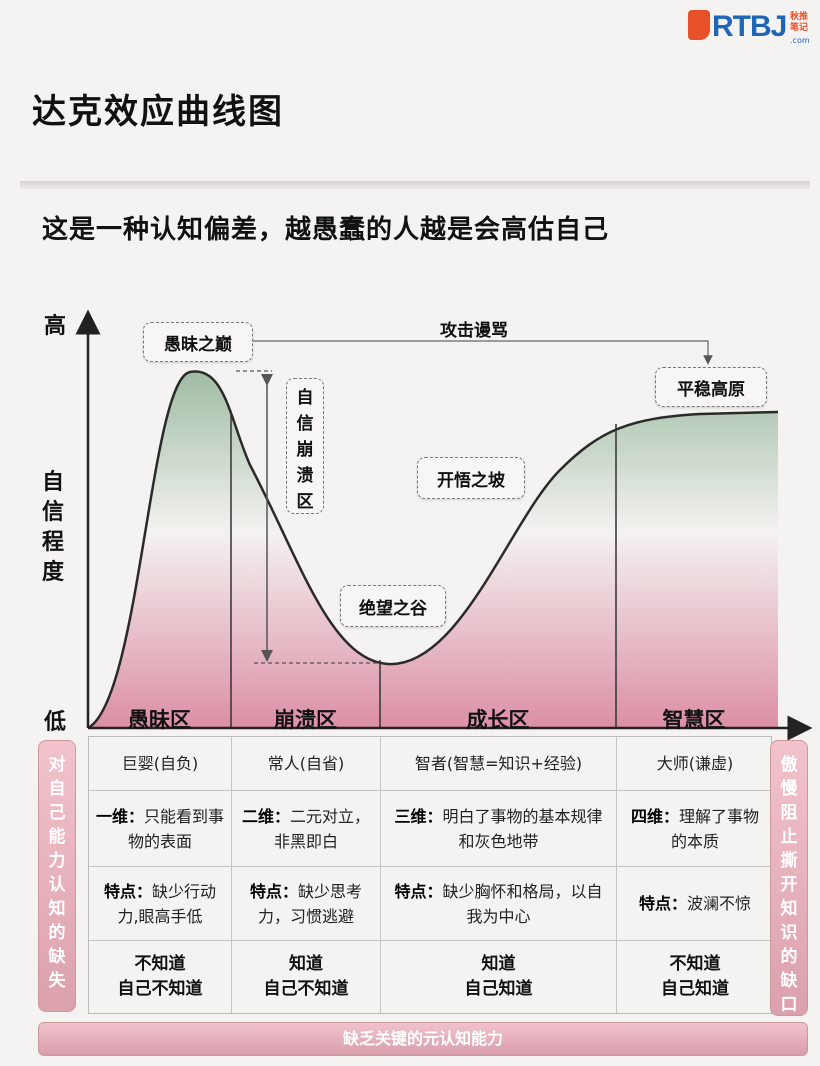 The height and width of the screenshot is (1066, 820). What do you see at coordinates (471, 478) in the screenshot?
I see `slope-label: 开悟之坡` at bounding box center [471, 478].